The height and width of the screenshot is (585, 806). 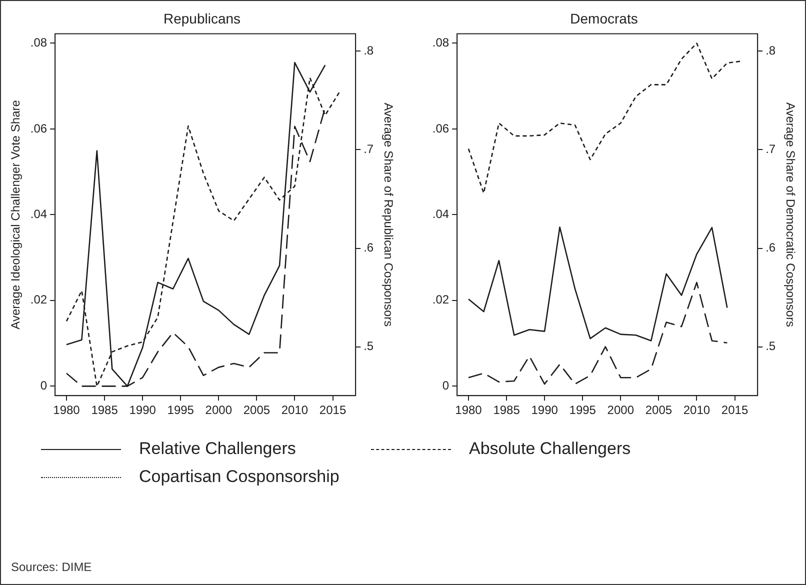 I want to click on legend-label: Absolute Challengers, so click(x=550, y=449).